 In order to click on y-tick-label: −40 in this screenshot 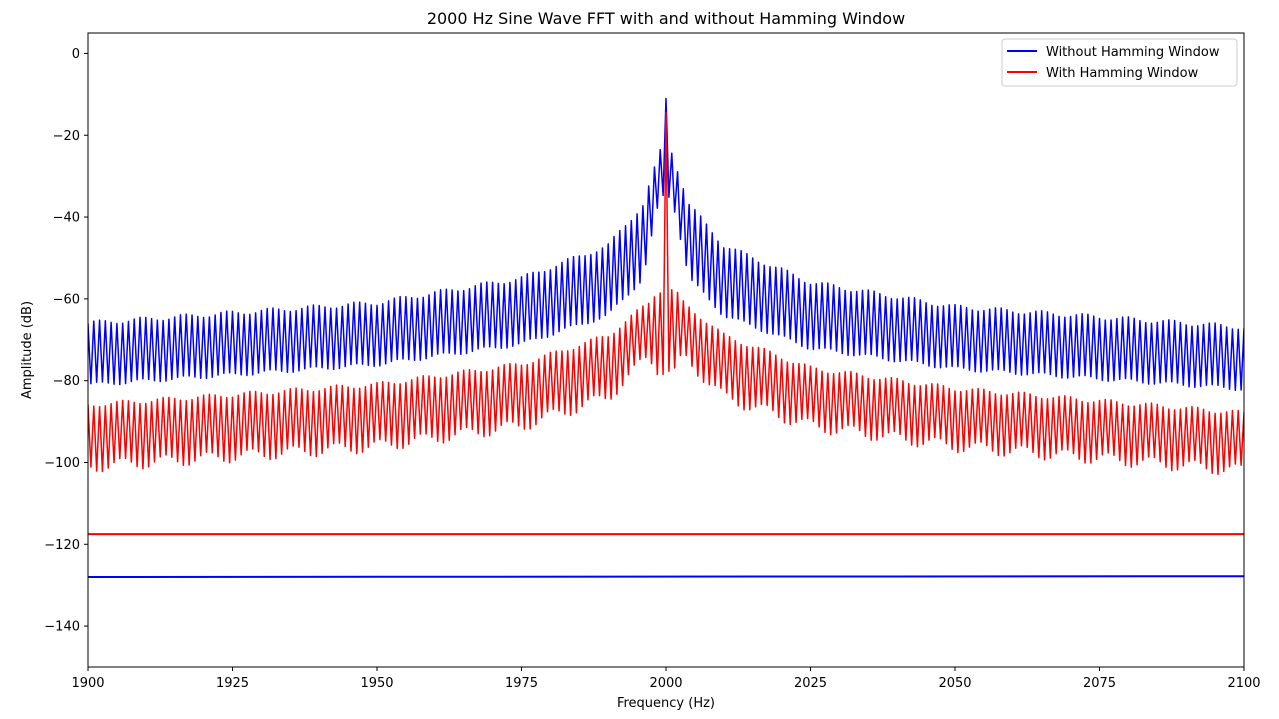, I will do `click(66, 218)`.